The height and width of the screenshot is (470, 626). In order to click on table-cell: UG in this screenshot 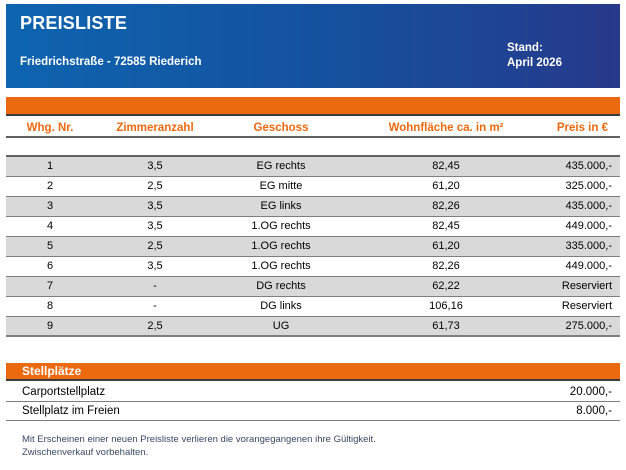, I will do `click(281, 326)`.